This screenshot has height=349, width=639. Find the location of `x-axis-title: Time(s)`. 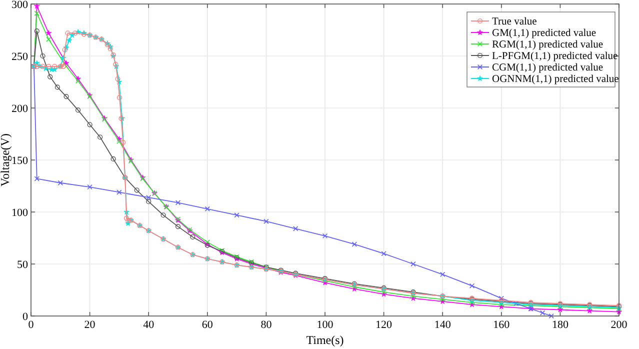

x-axis-title: Time(s) is located at coordinates (325, 340).